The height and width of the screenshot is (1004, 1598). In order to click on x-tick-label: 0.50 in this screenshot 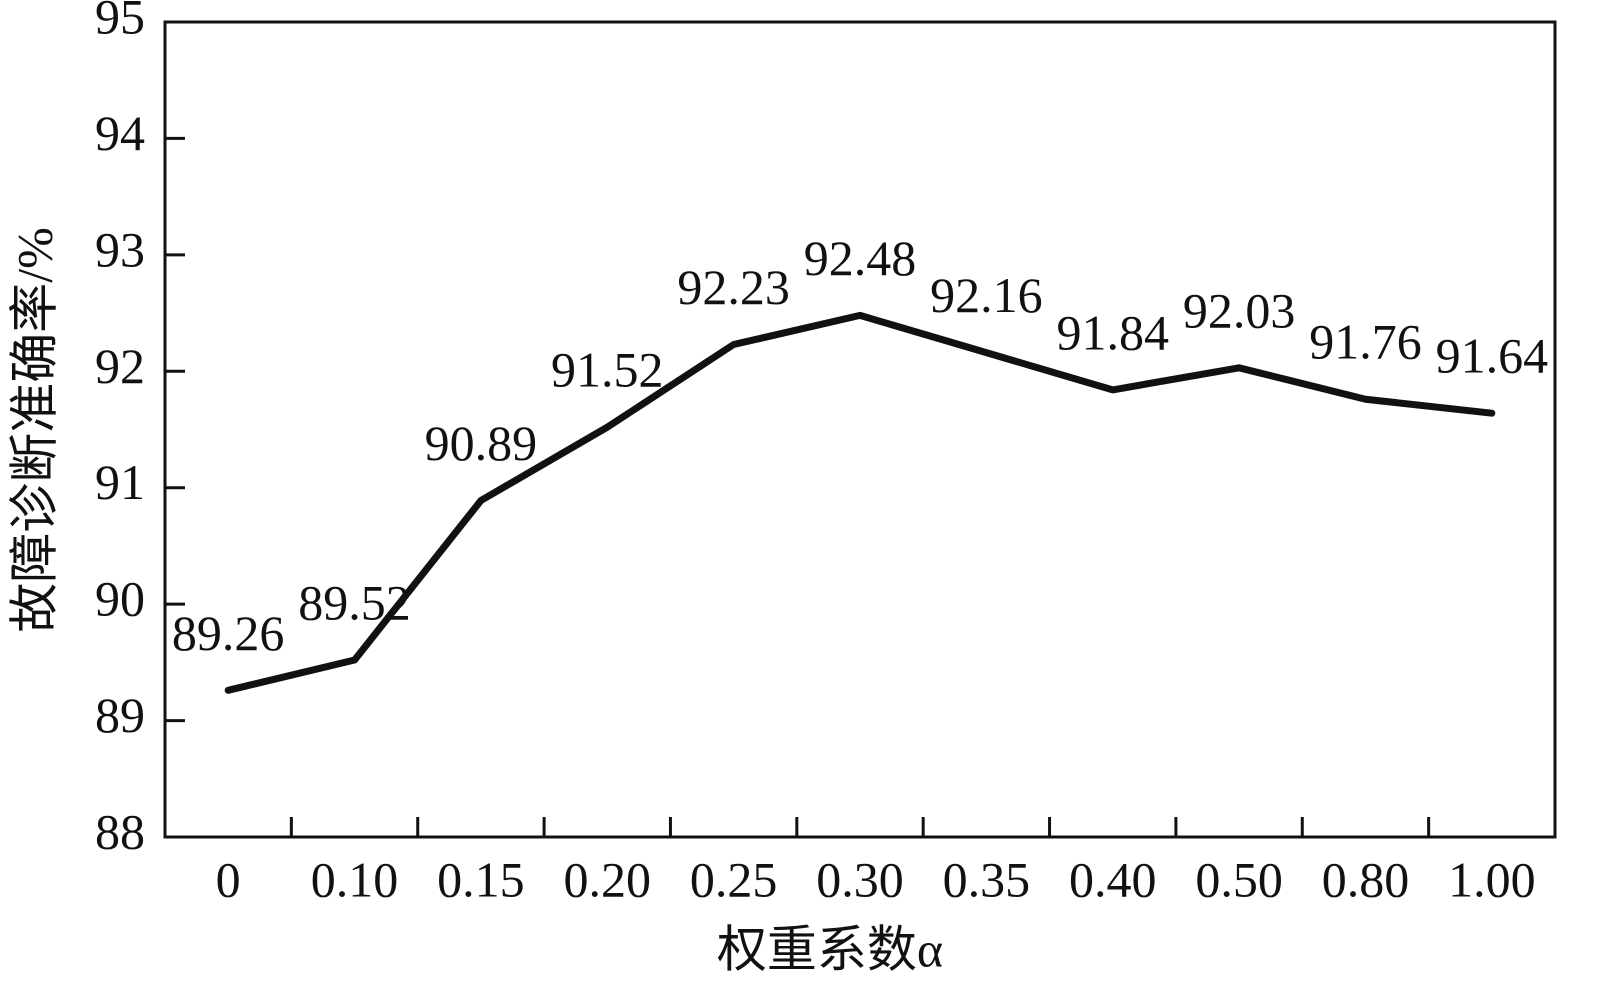, I will do `click(1239, 879)`.